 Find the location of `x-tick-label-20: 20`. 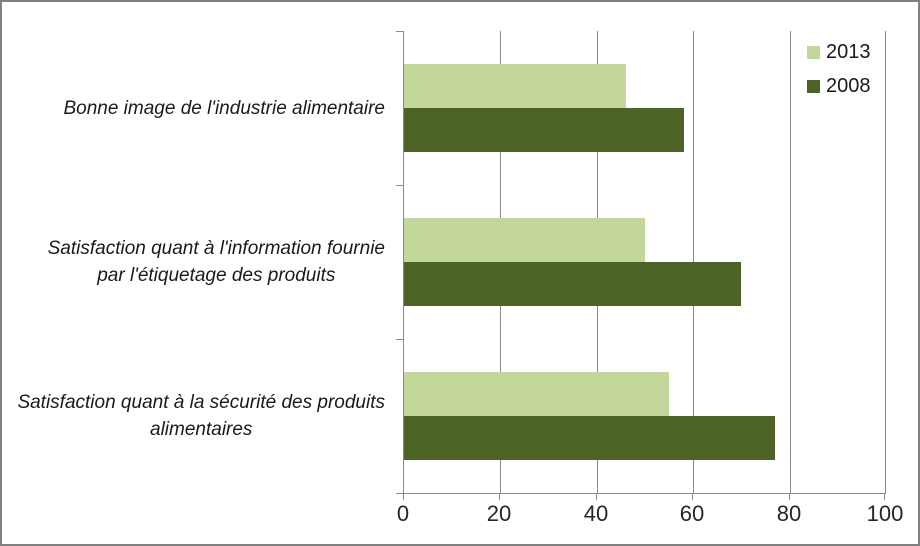

x-tick-label-20: 20 is located at coordinates (499, 513).